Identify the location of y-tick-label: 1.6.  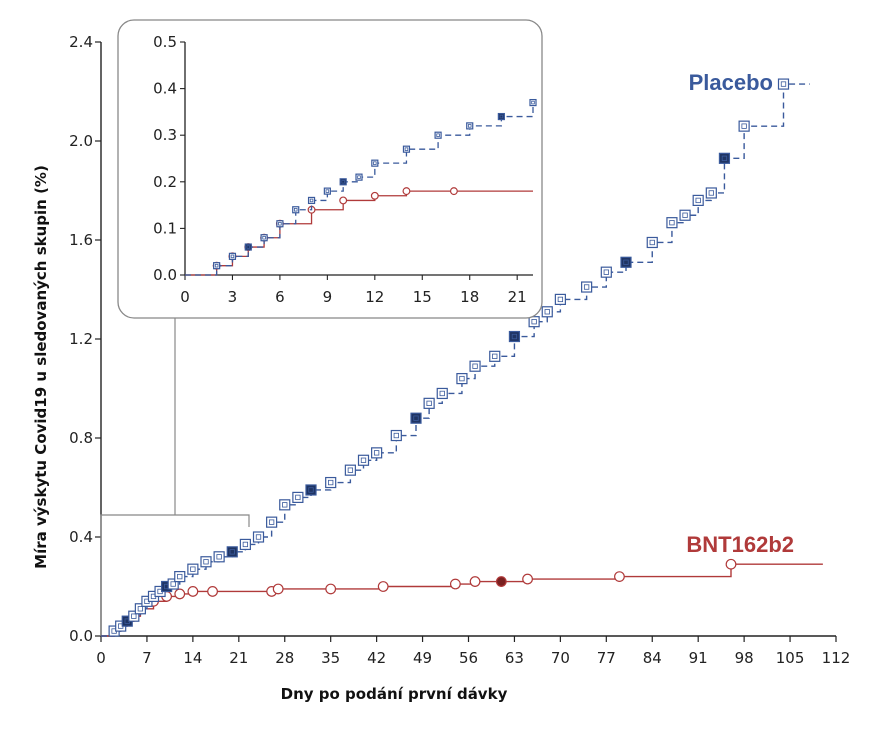
(81, 240).